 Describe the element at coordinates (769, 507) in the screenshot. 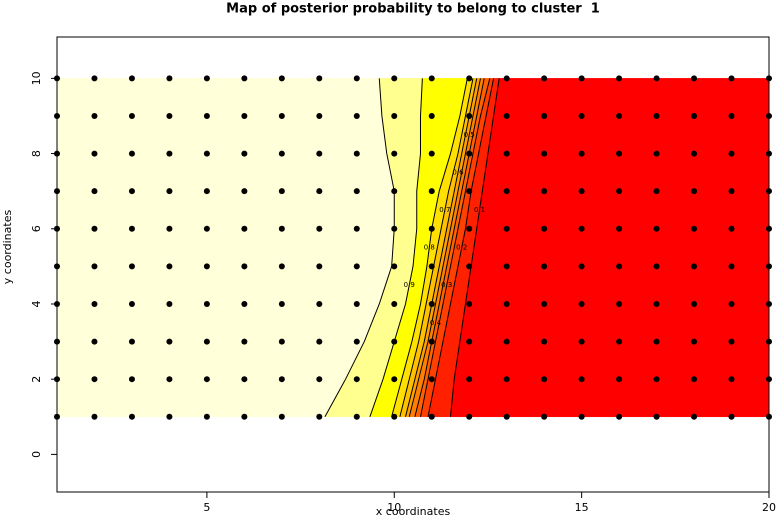

I see `x-tick-label: 20` at that location.